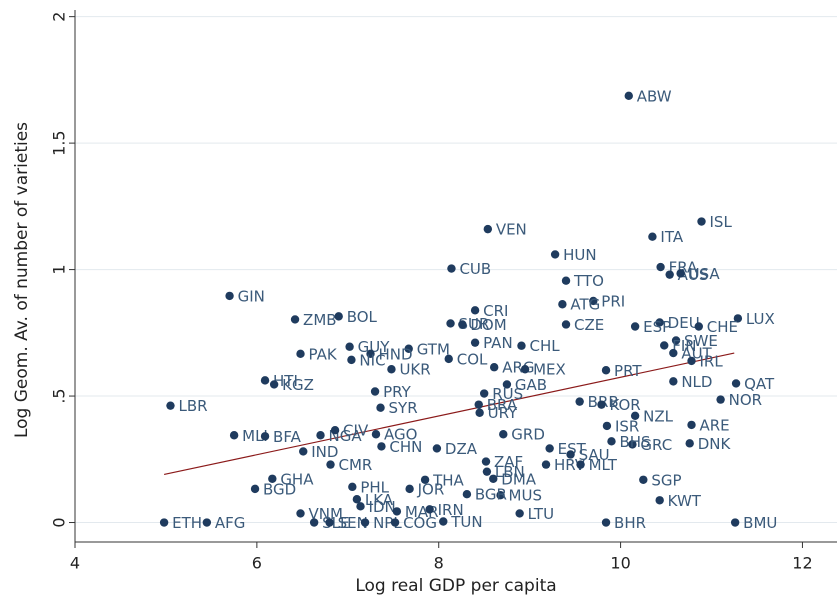 The height and width of the screenshot is (597, 837). I want to click on point-label: IRN, so click(451, 510).